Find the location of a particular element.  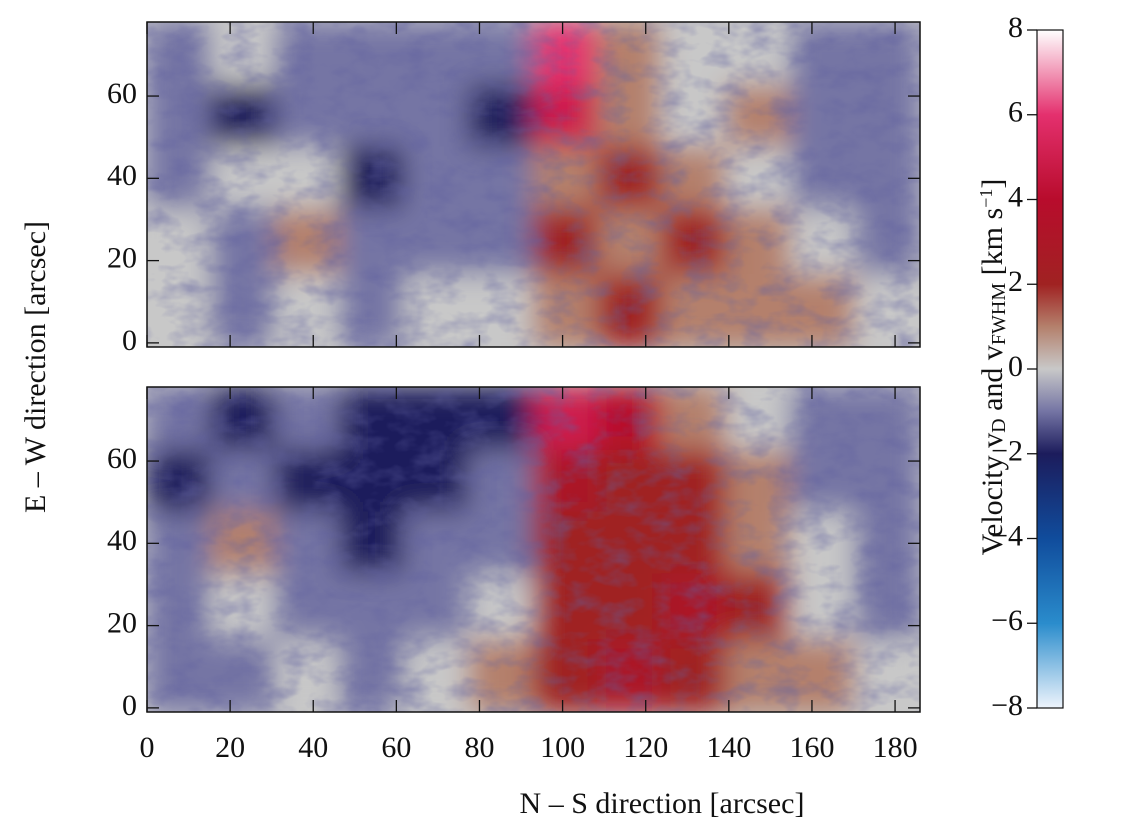

colorbar-tick-label: −8 is located at coordinates (1007, 705).